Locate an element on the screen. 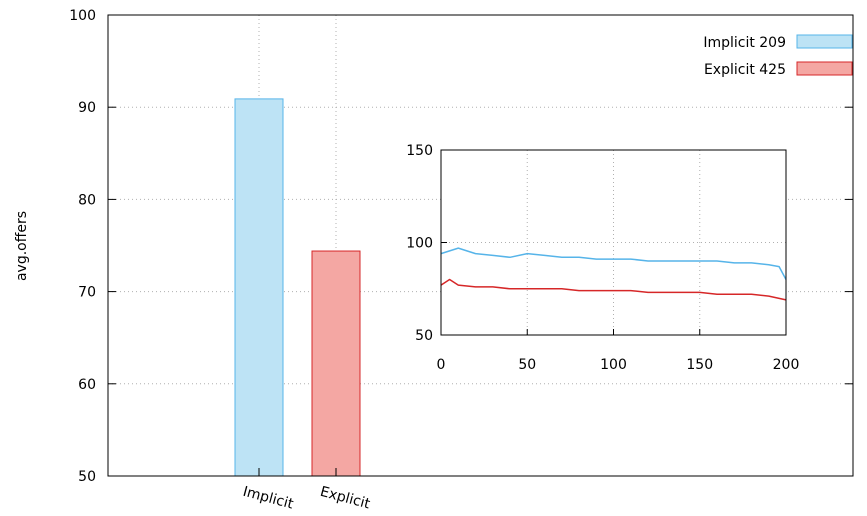 This screenshot has width=867, height=516. inset-frame is located at coordinates (613, 242).